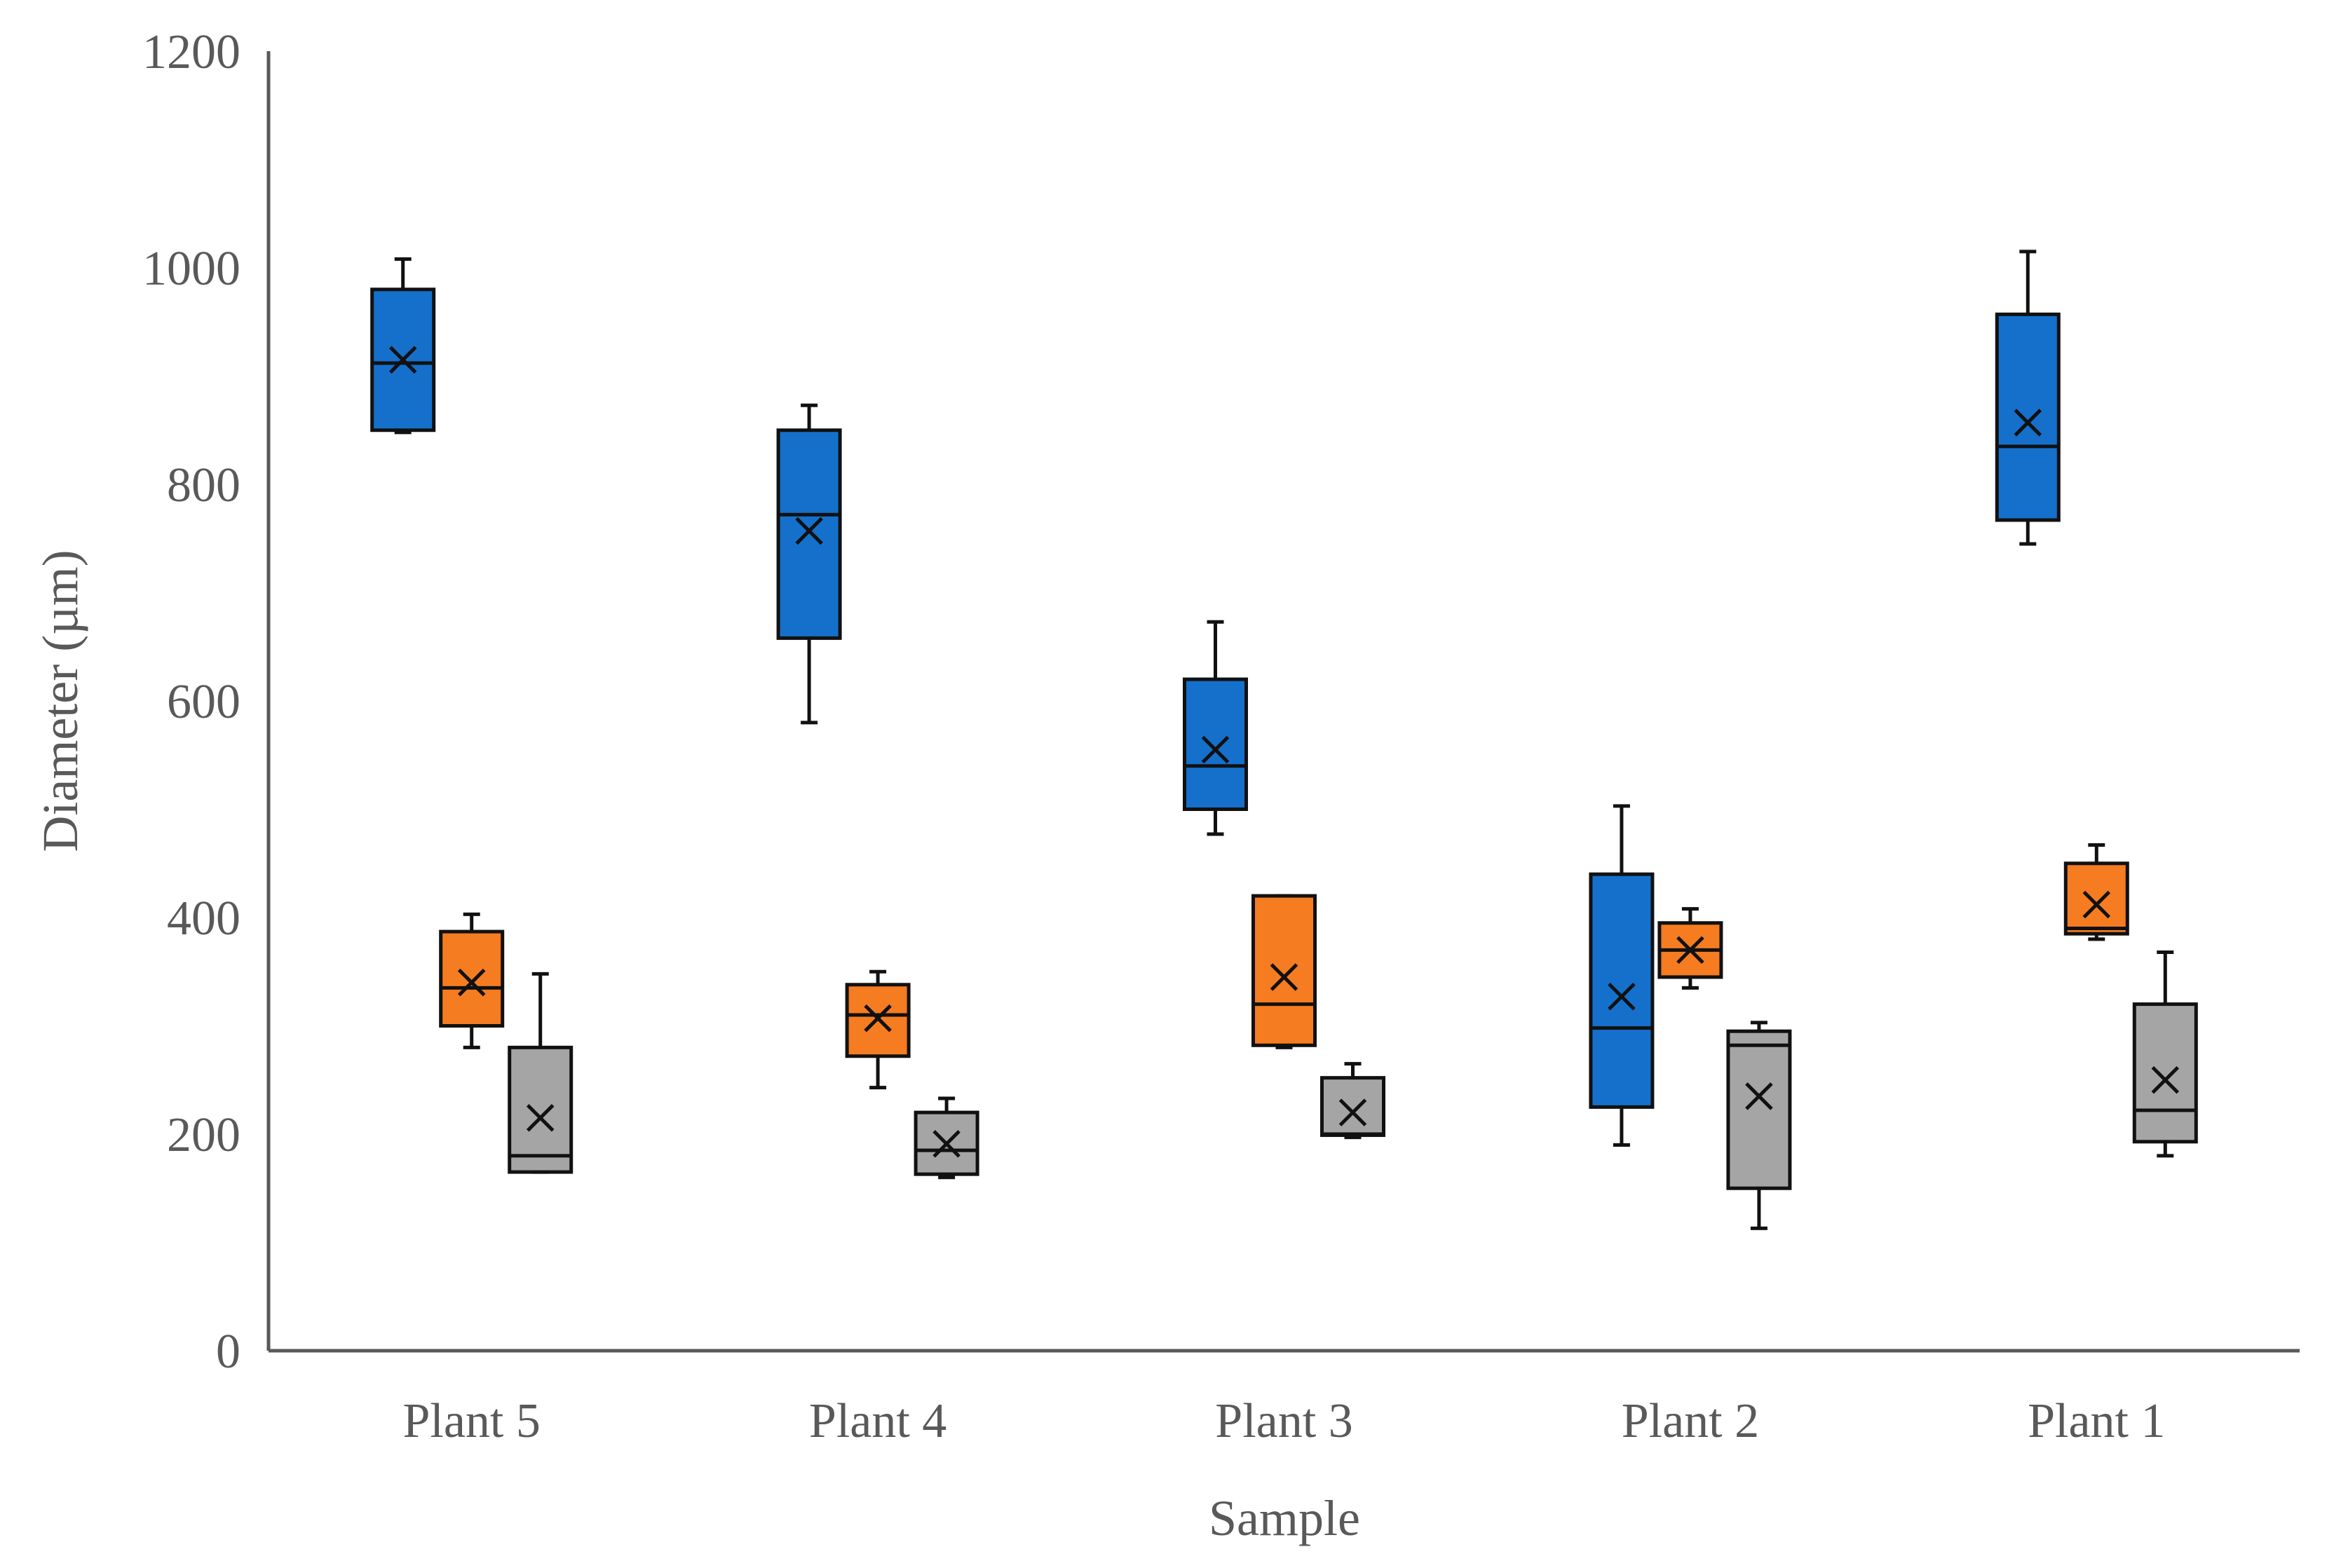  What do you see at coordinates (204, 1135) in the screenshot?
I see `y-tick-label: 200` at bounding box center [204, 1135].